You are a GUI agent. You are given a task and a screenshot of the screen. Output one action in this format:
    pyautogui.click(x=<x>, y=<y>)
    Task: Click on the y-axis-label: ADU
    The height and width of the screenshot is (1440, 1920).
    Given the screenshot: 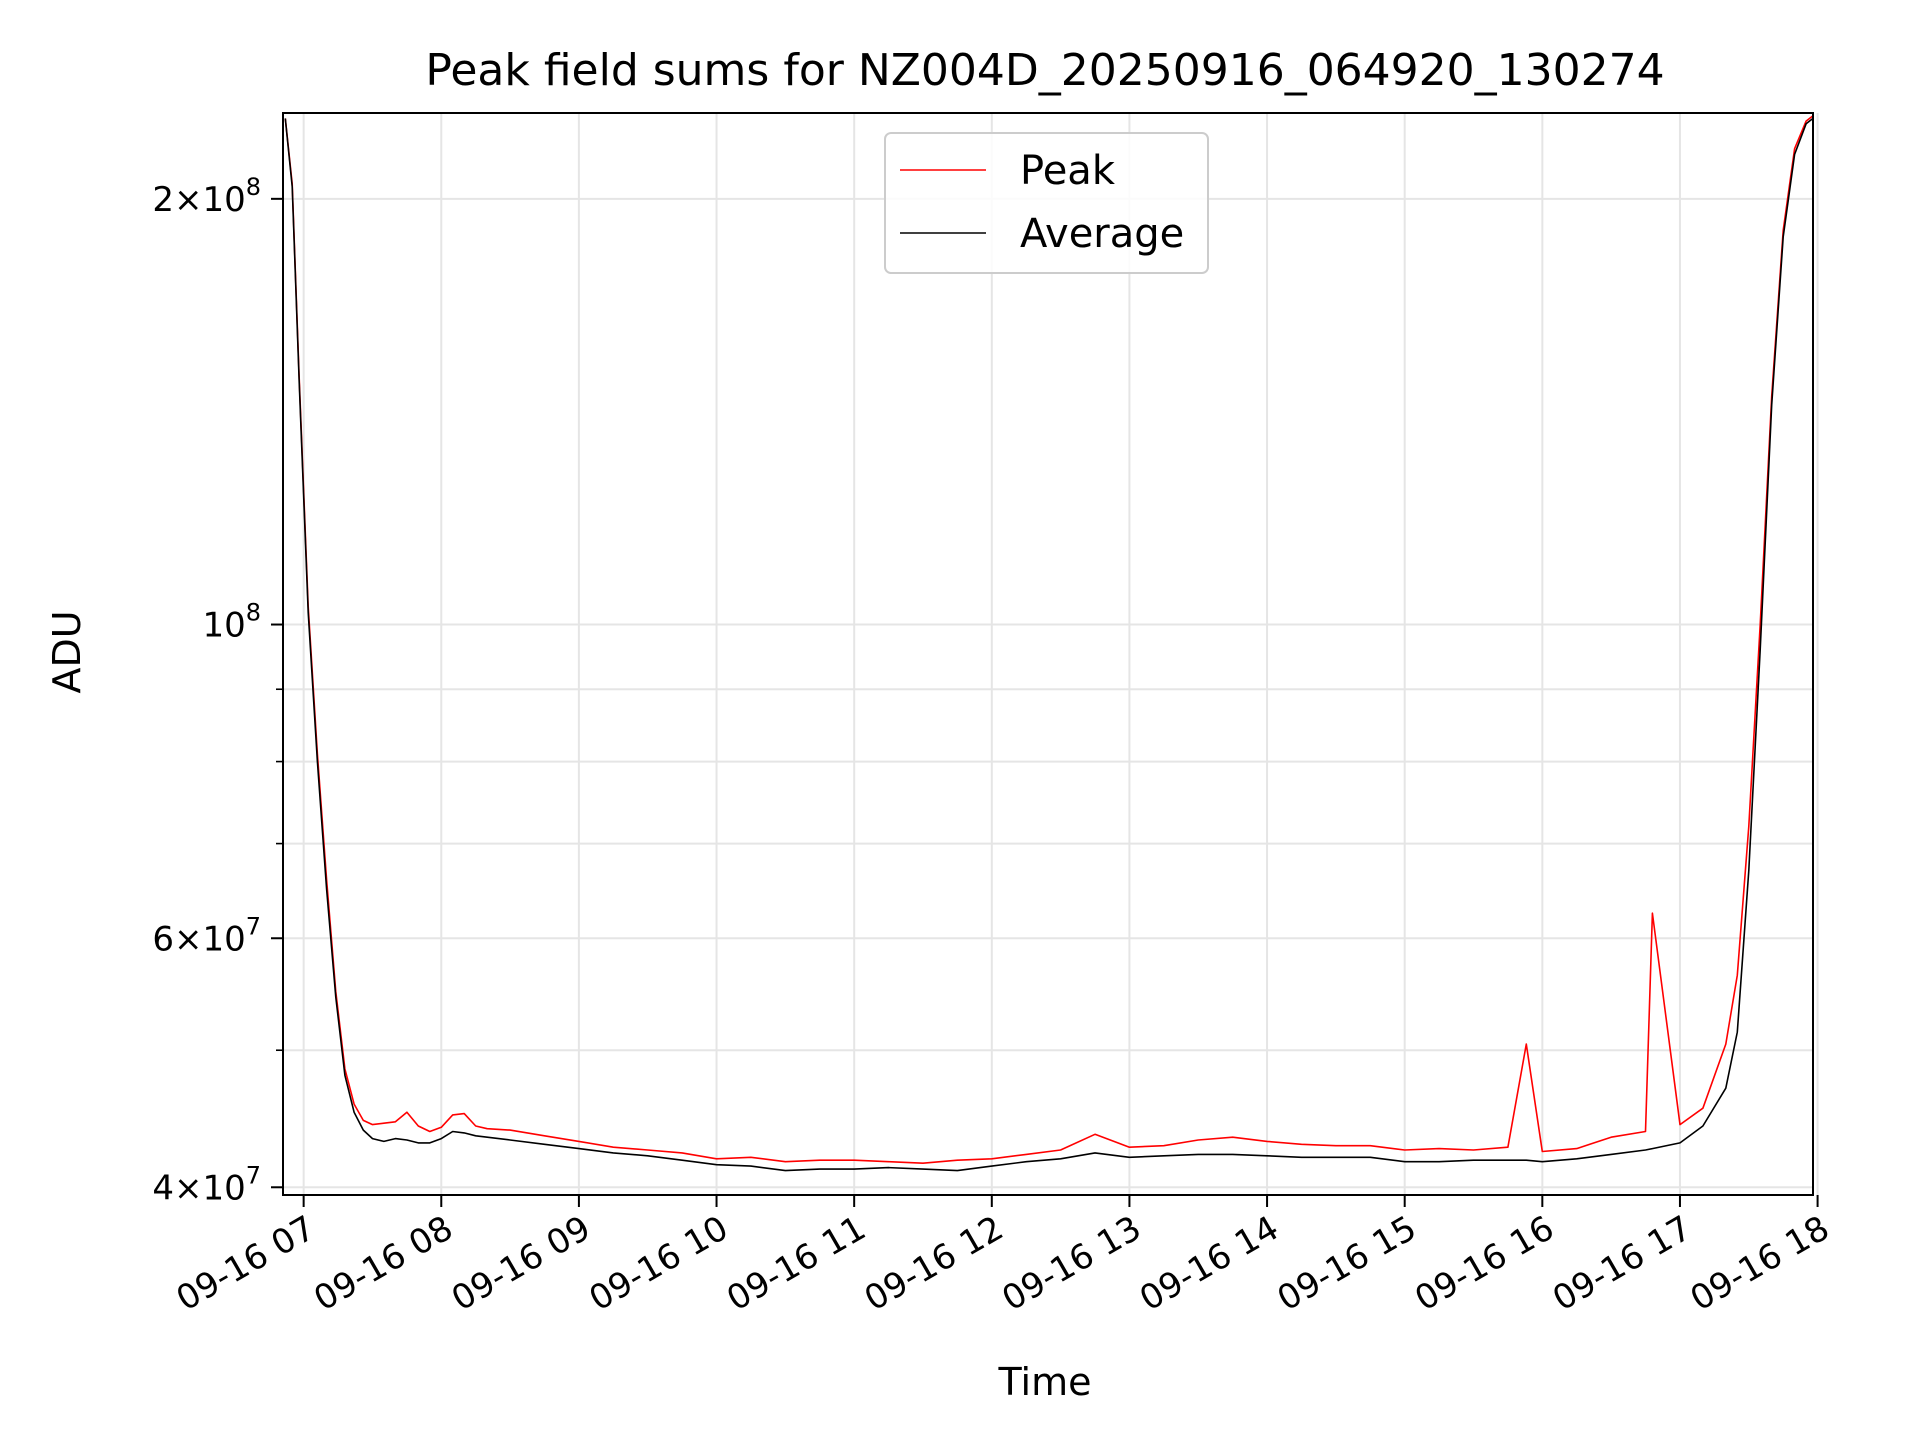 What is the action you would take?
    pyautogui.click(x=67, y=651)
    